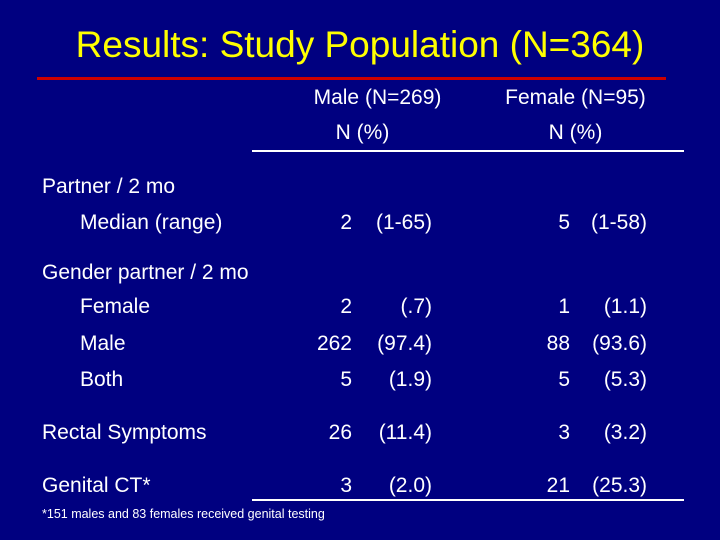  Describe the element at coordinates (145, 272) in the screenshot. I see `gender-section-label: Gender partner / 2 mo` at that location.